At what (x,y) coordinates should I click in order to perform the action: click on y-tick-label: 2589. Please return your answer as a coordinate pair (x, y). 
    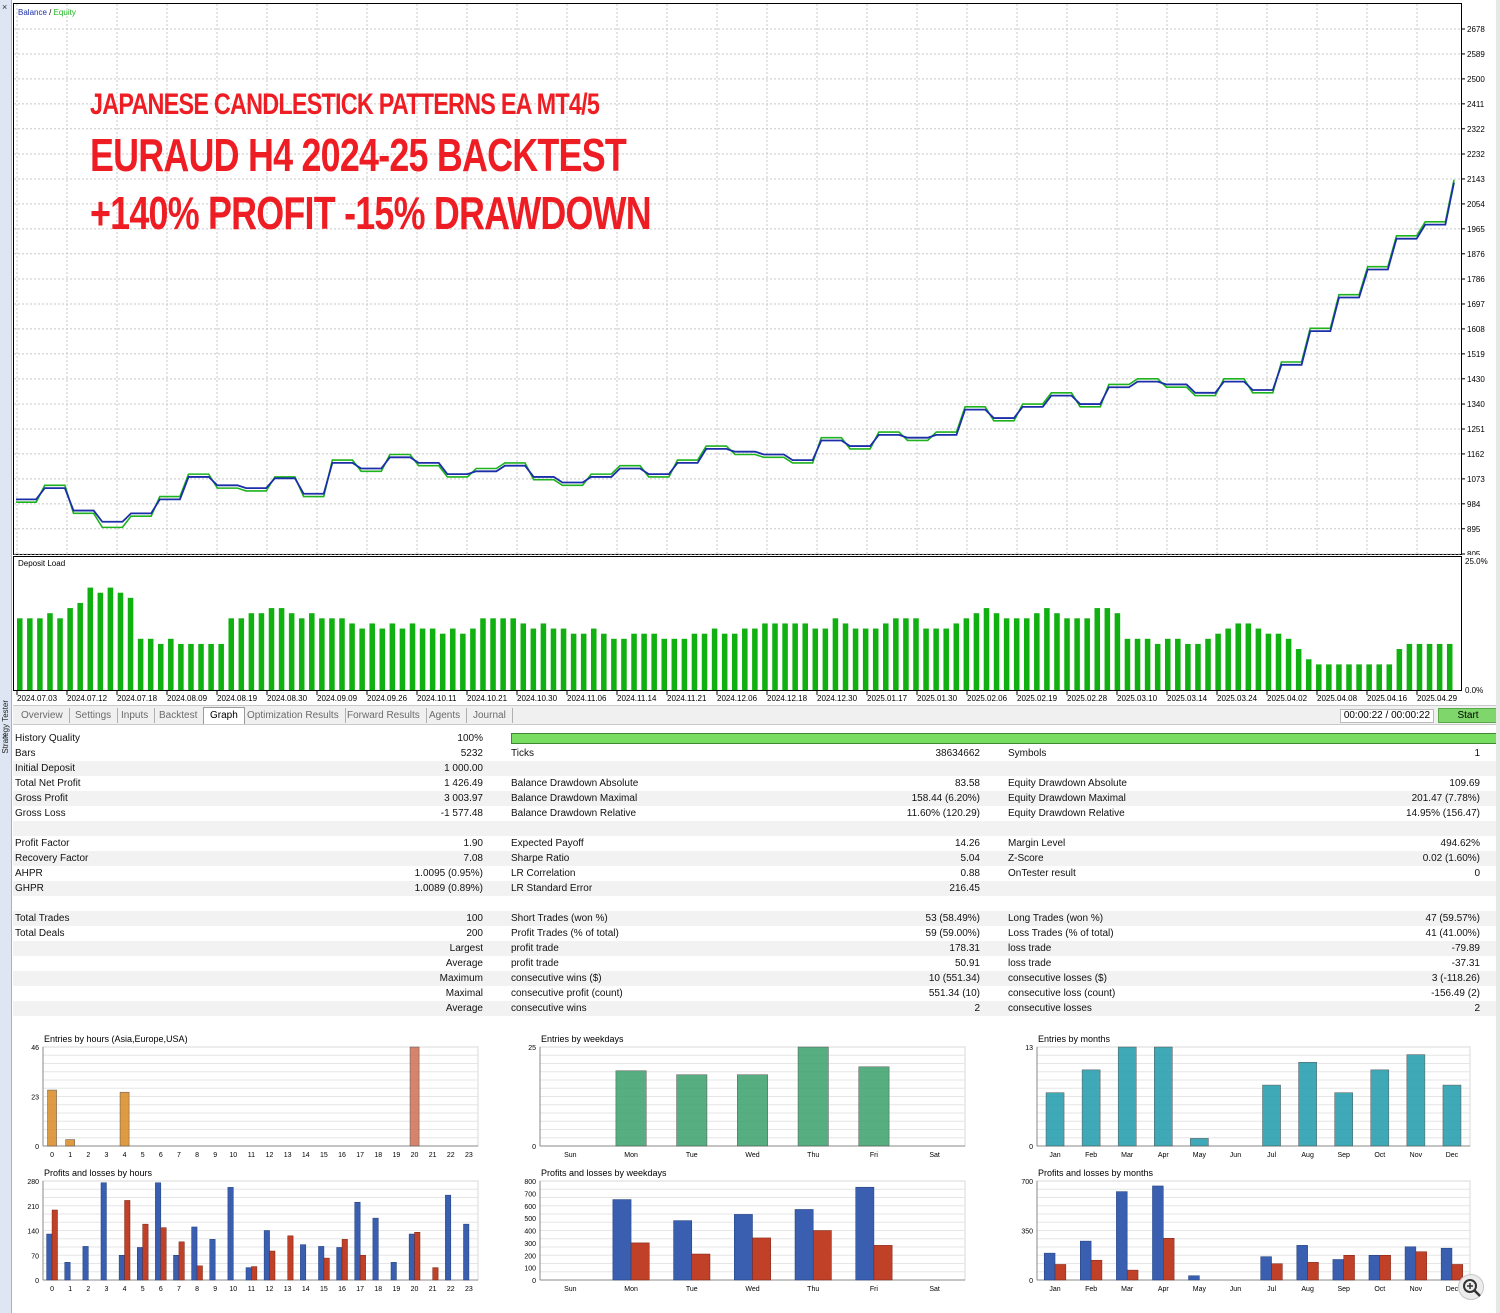
    Looking at the image, I should click on (1476, 54).